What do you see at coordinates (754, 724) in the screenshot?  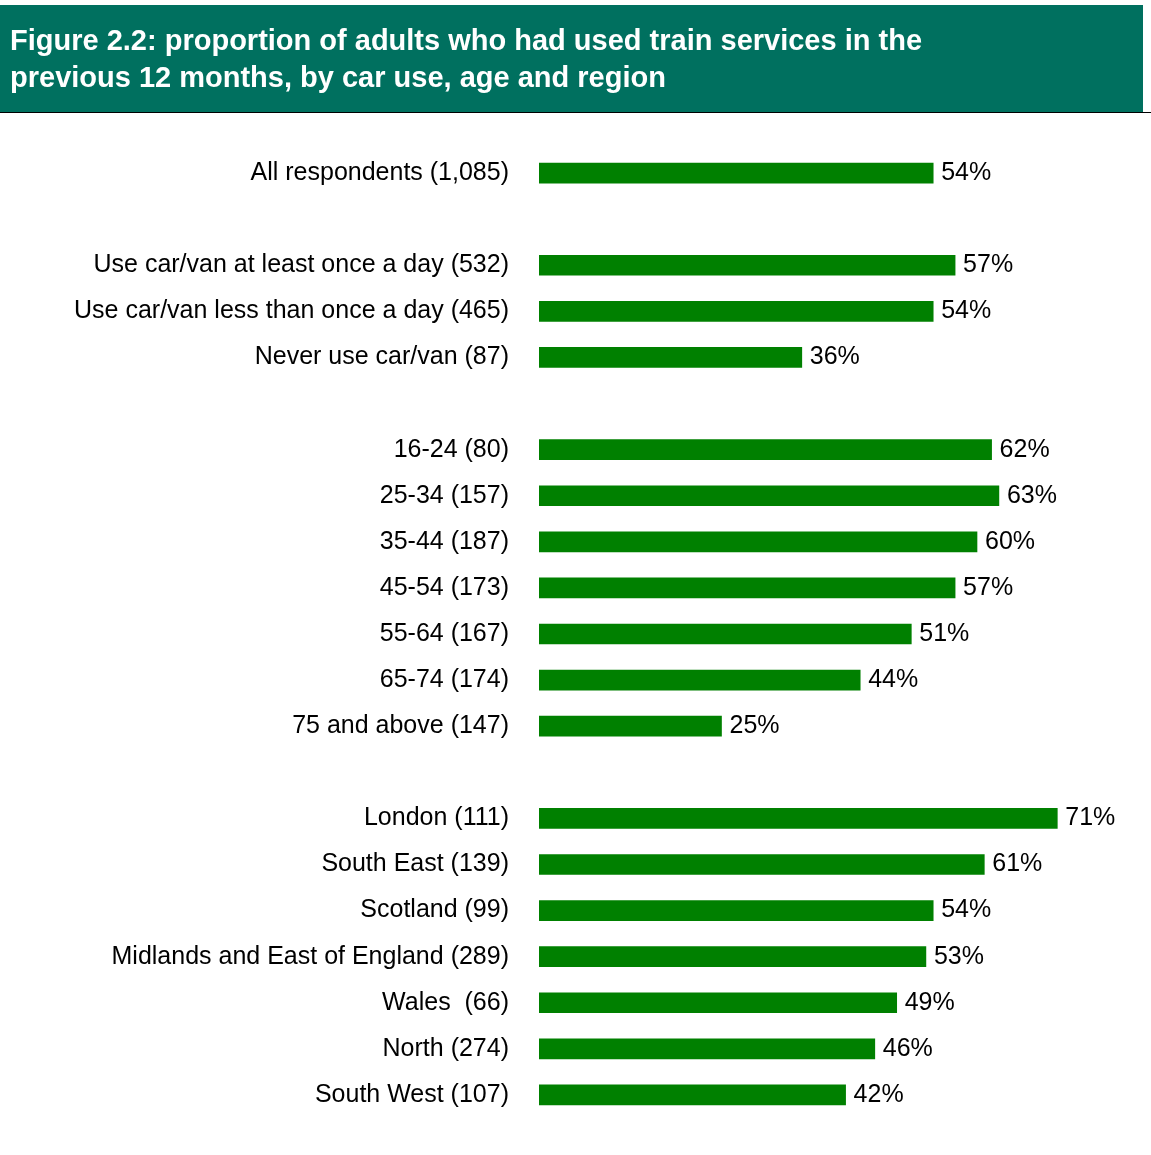 I see `data-label: 25%` at bounding box center [754, 724].